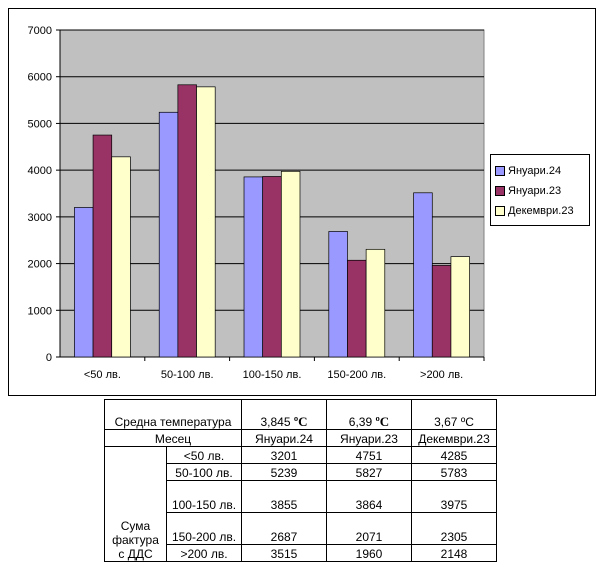  What do you see at coordinates (454, 414) in the screenshot?
I see `temperature-cell: 3,67 ºC` at bounding box center [454, 414].